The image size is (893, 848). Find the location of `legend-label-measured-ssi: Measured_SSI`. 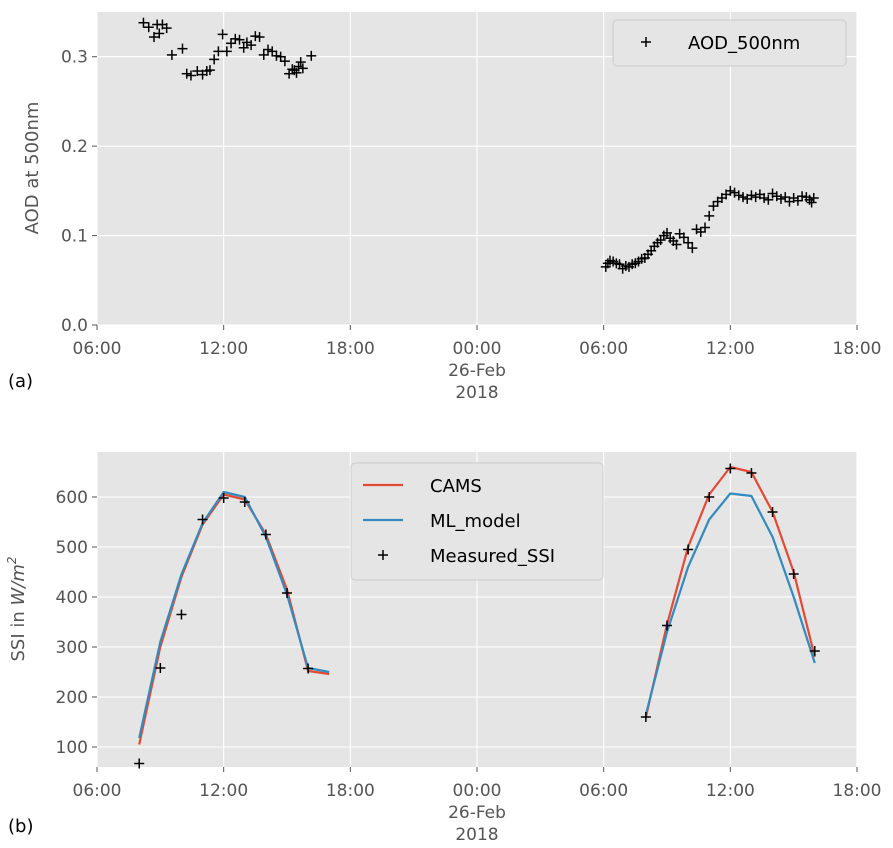

legend-label-measured-ssi: Measured_SSI is located at coordinates (492, 556).